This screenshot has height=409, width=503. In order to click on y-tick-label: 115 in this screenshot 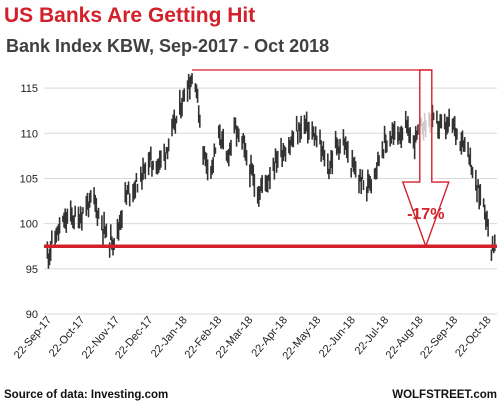, I will do `click(29, 89)`.